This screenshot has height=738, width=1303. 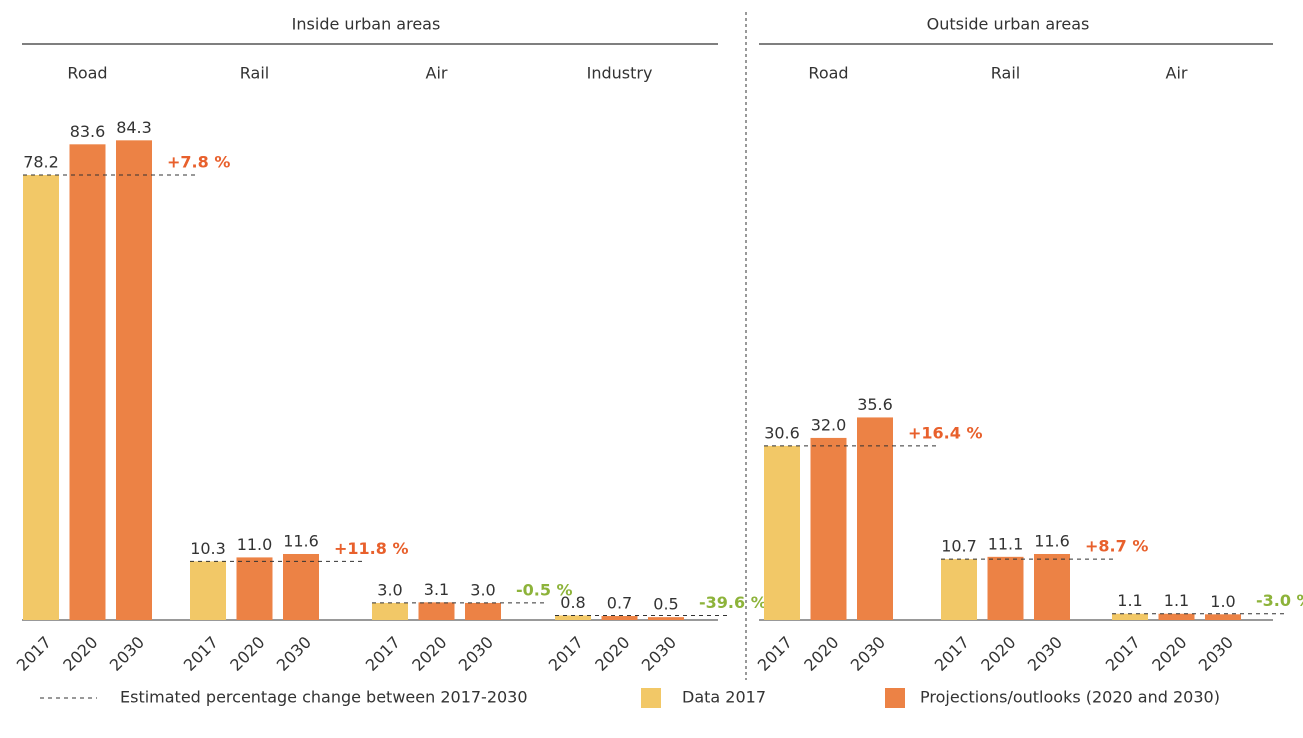 I want to click on value-label: 30.6, so click(x=782, y=432).